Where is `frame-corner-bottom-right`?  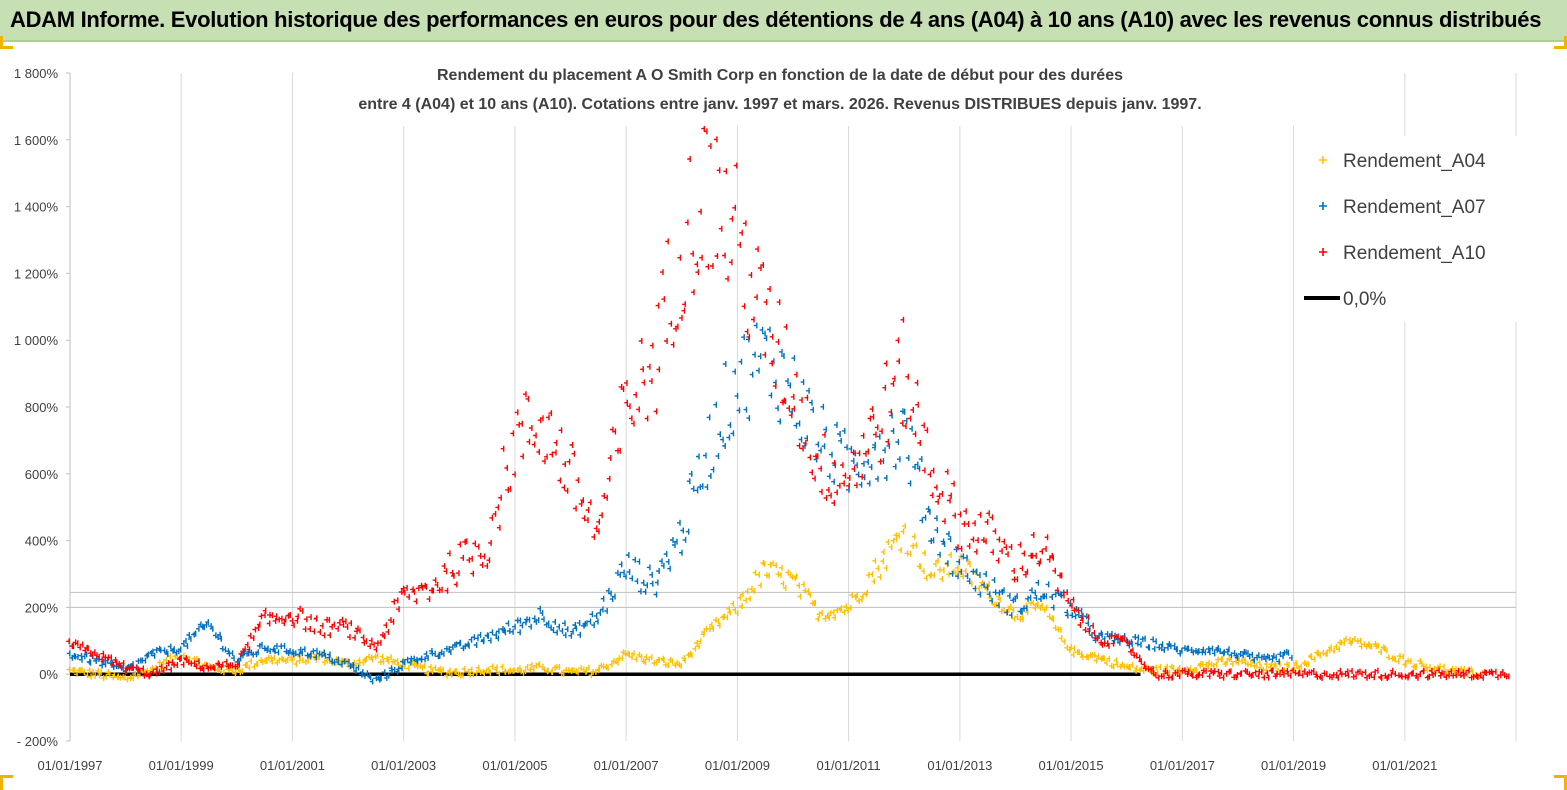
frame-corner-bottom-right is located at coordinates (1560, 782).